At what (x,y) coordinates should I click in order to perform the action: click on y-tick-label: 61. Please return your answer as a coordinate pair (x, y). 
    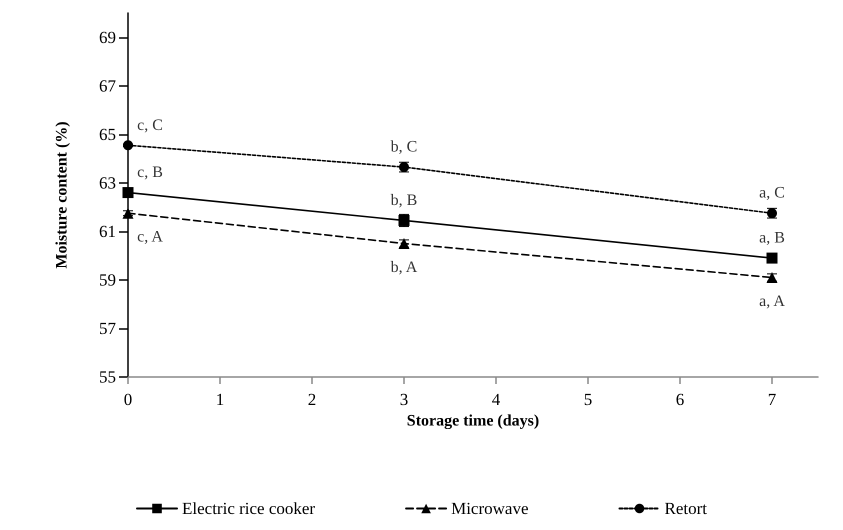
    Looking at the image, I should click on (107, 231).